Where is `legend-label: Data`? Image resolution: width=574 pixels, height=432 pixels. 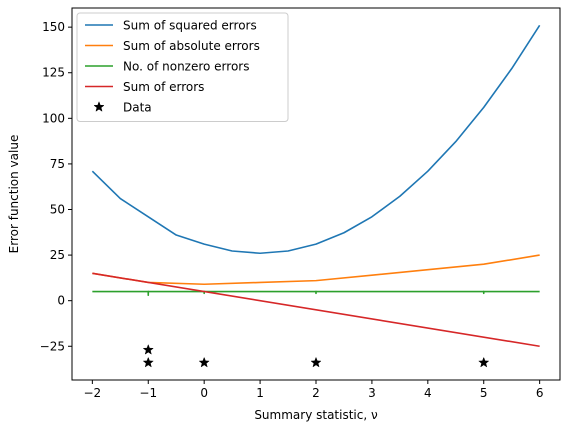 legend-label: Data is located at coordinates (137, 108).